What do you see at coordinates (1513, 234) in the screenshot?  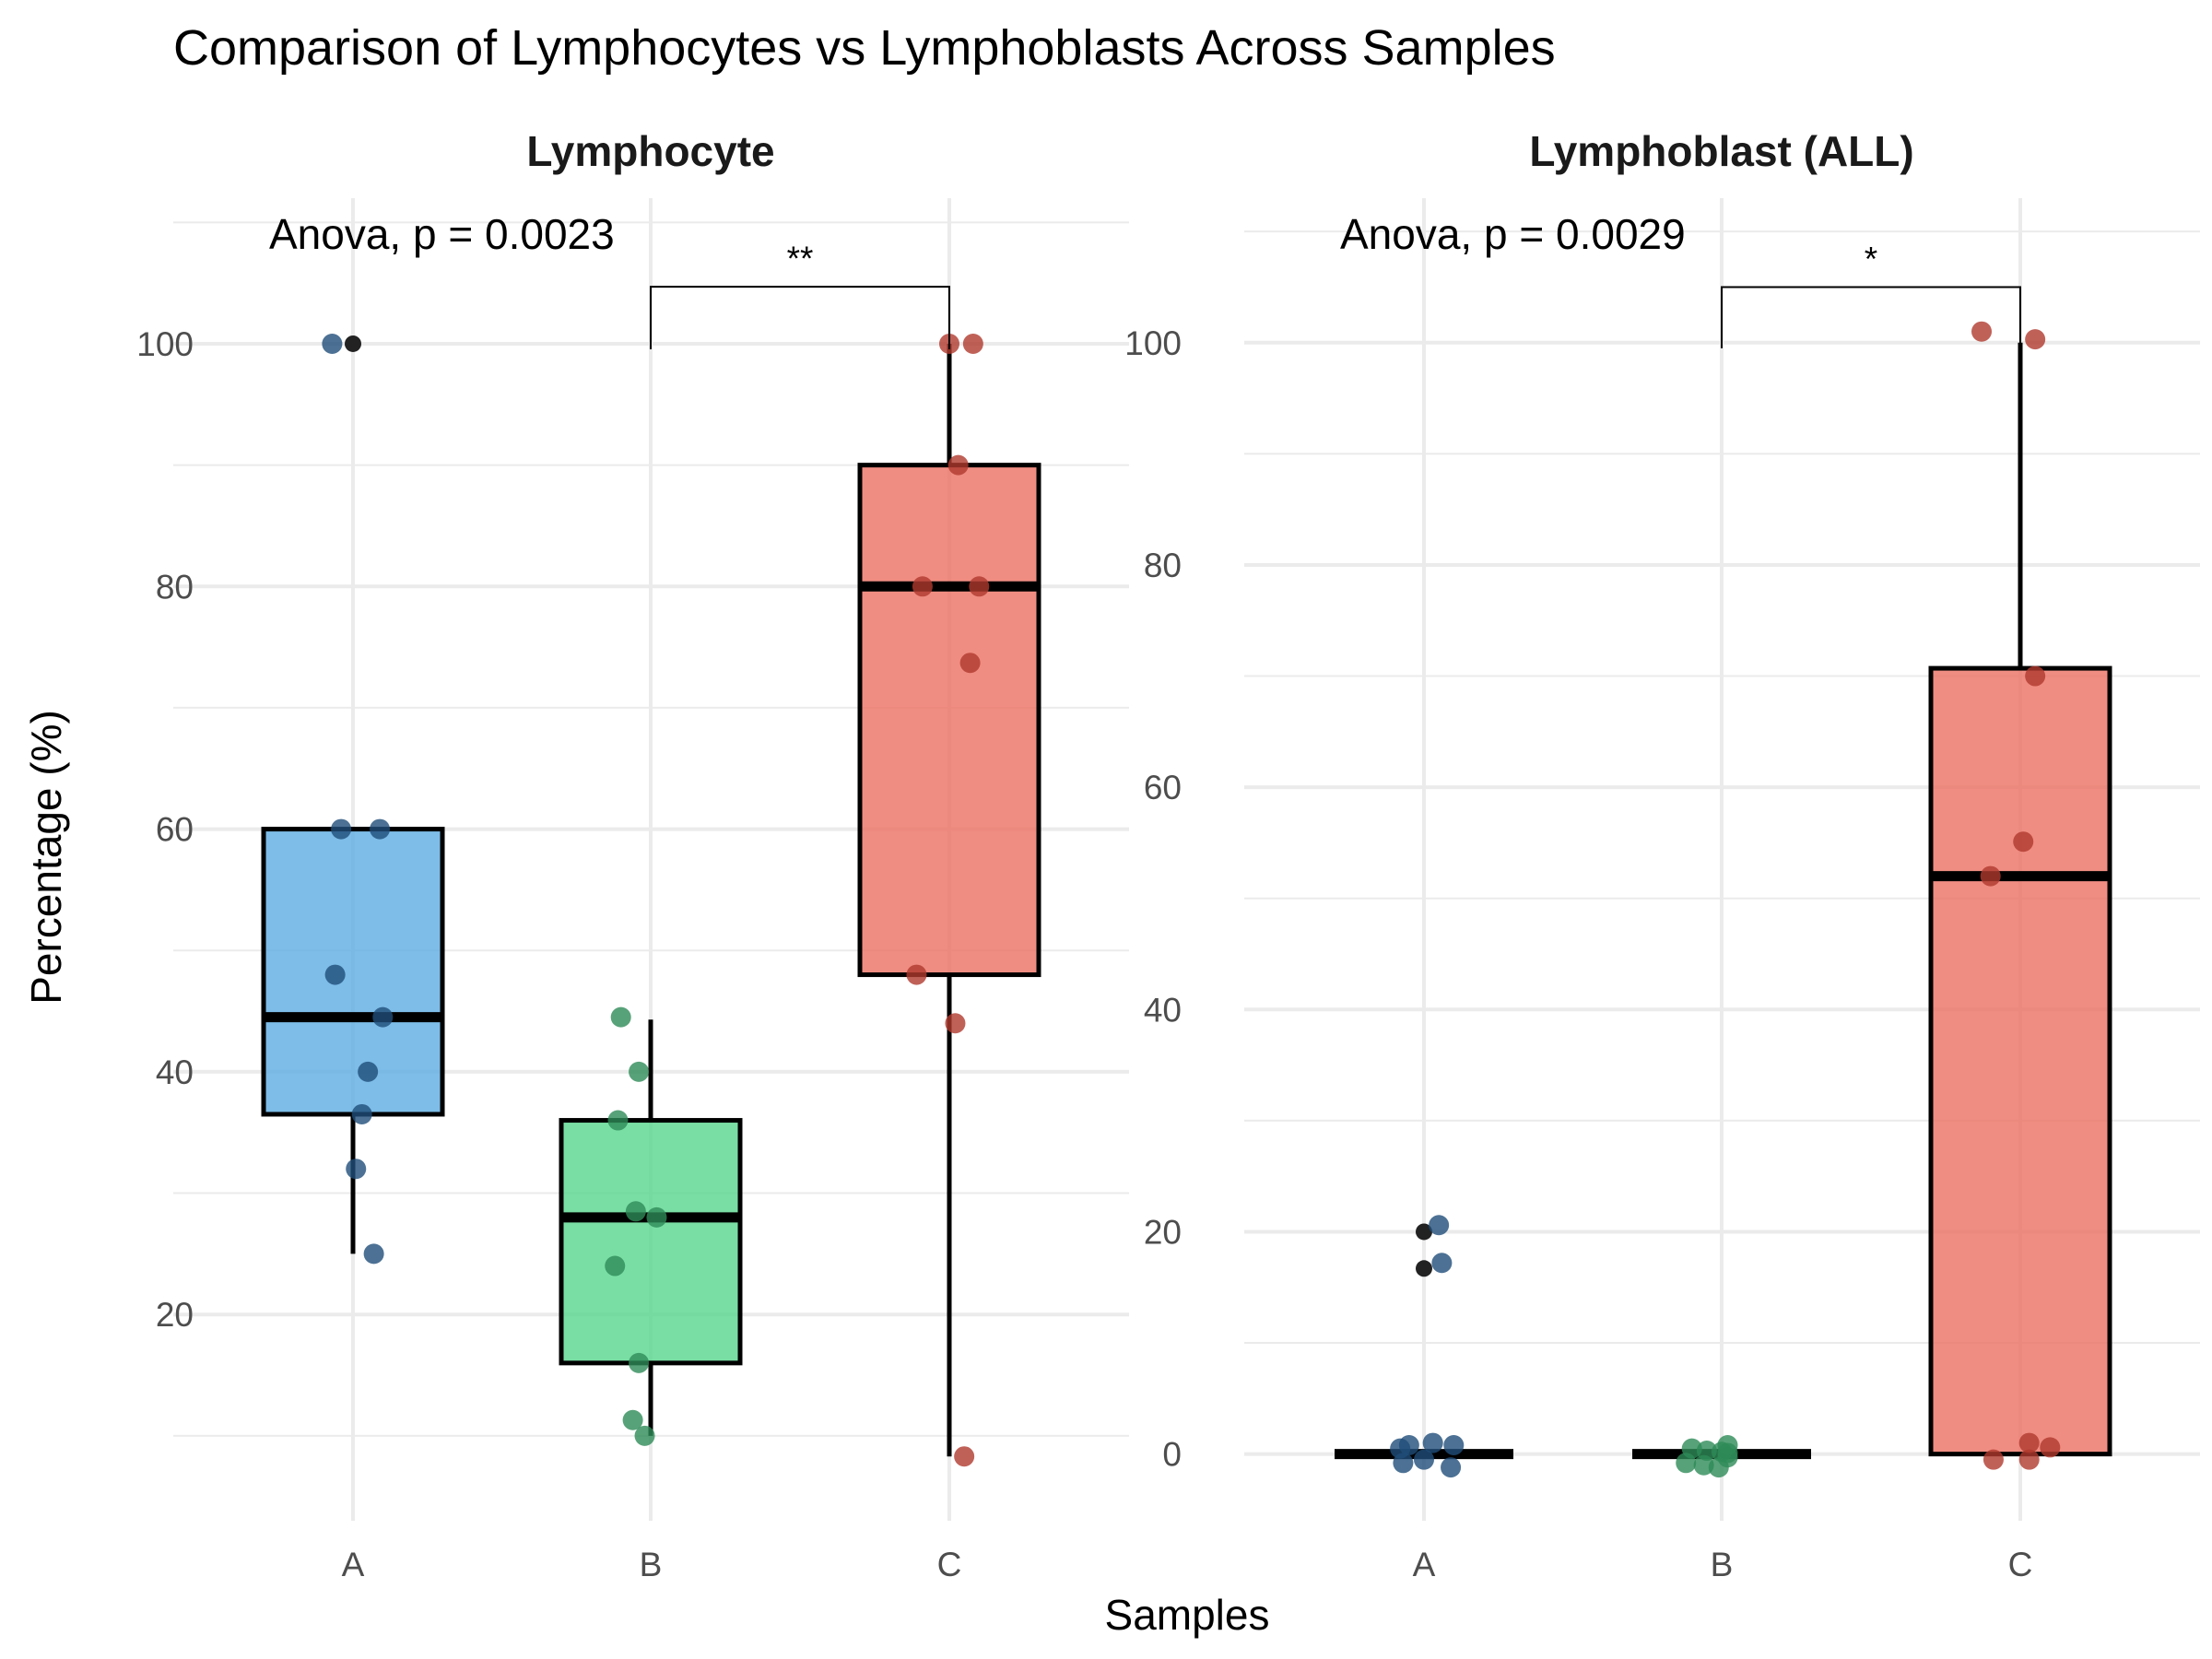 I see `anova-annotation: Anova, p = 0.0029` at bounding box center [1513, 234].